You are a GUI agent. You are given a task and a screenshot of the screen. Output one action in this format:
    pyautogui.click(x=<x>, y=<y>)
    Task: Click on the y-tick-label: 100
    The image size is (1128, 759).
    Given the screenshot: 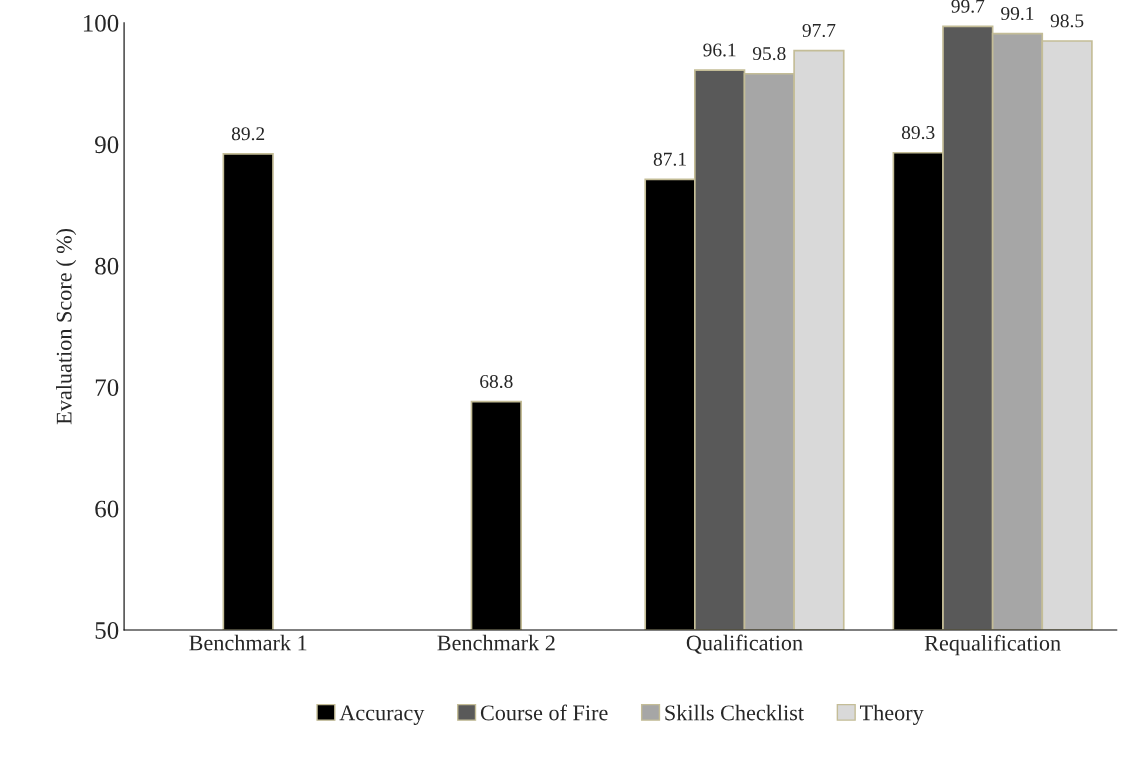 What is the action you would take?
    pyautogui.click(x=101, y=23)
    